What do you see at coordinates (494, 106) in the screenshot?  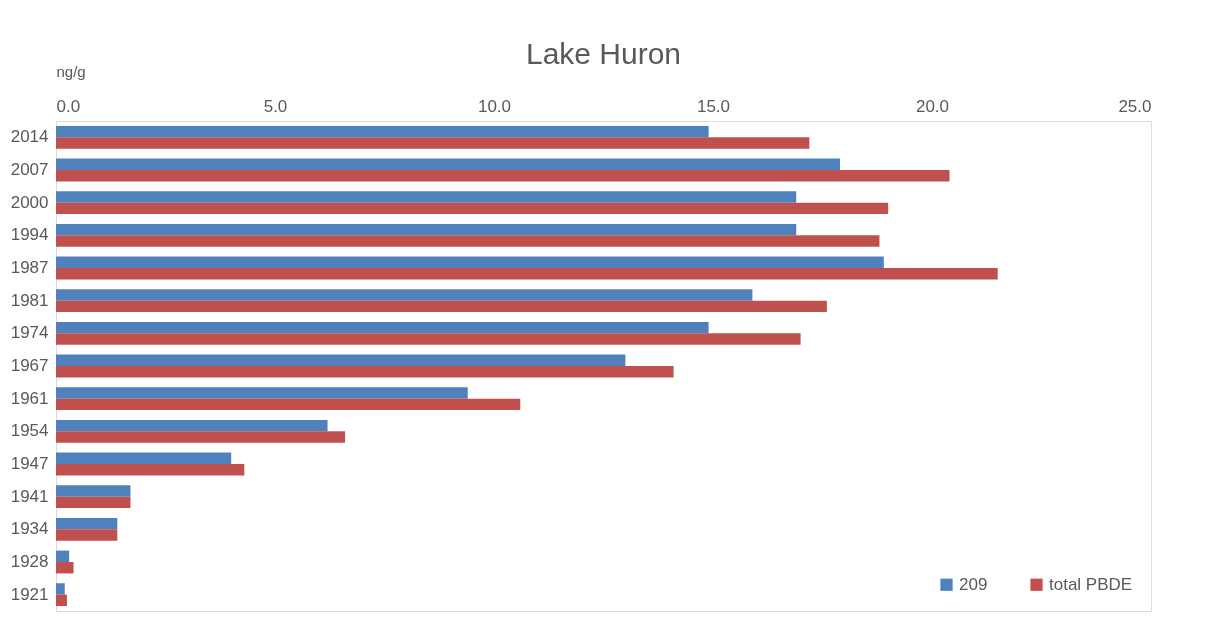 I see `x-tick-label: 10.0` at bounding box center [494, 106].